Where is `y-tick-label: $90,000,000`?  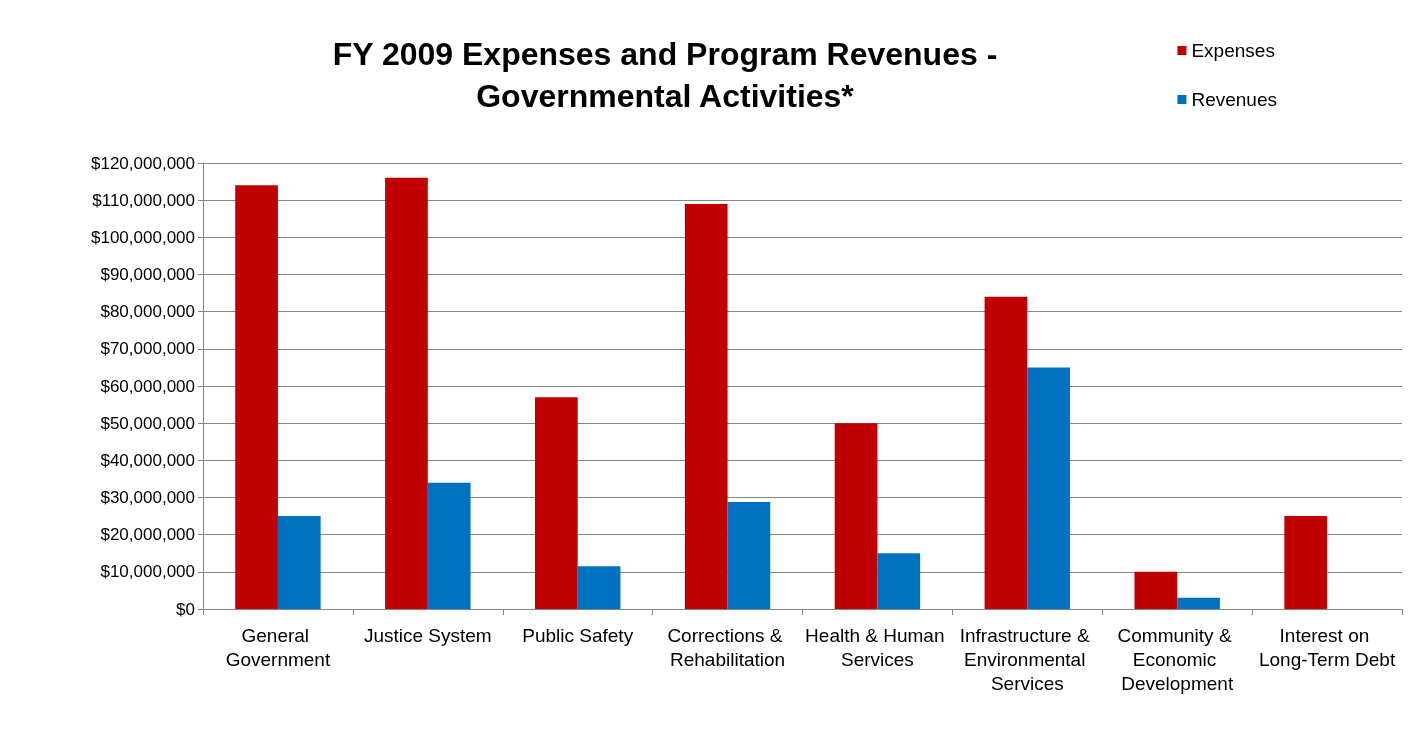 y-tick-label: $90,000,000 is located at coordinates (147, 274).